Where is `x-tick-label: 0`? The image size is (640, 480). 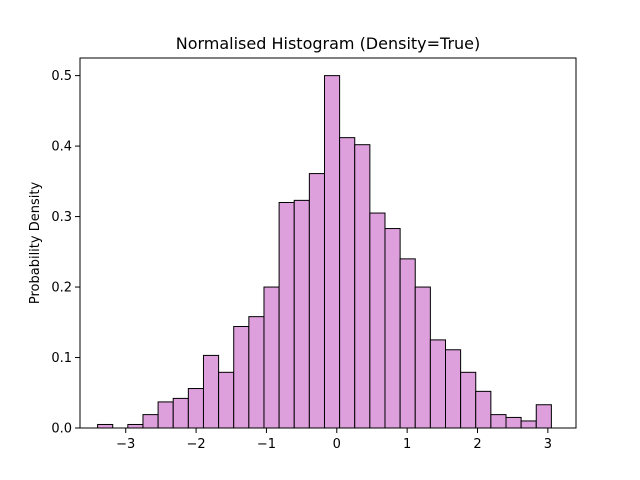
x-tick-label: 0 is located at coordinates (337, 444).